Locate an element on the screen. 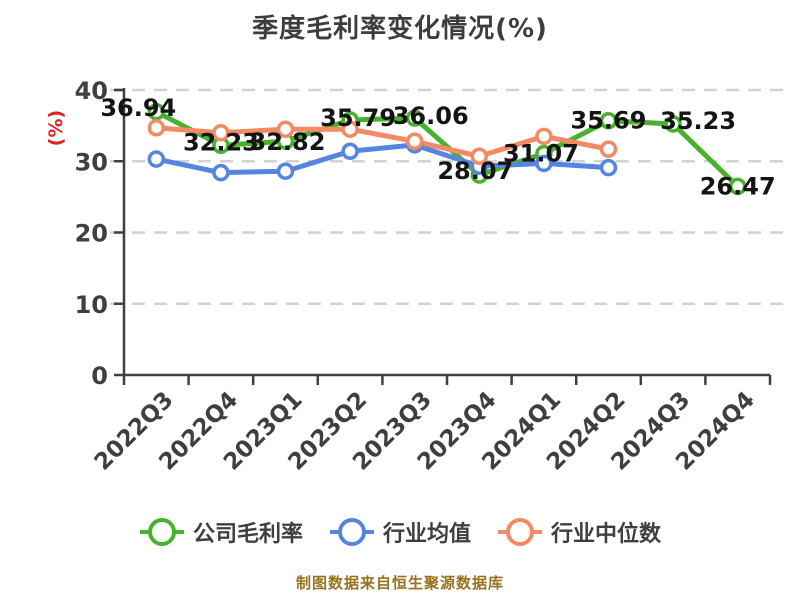  data-point-label: 32.23 is located at coordinates (221, 142).